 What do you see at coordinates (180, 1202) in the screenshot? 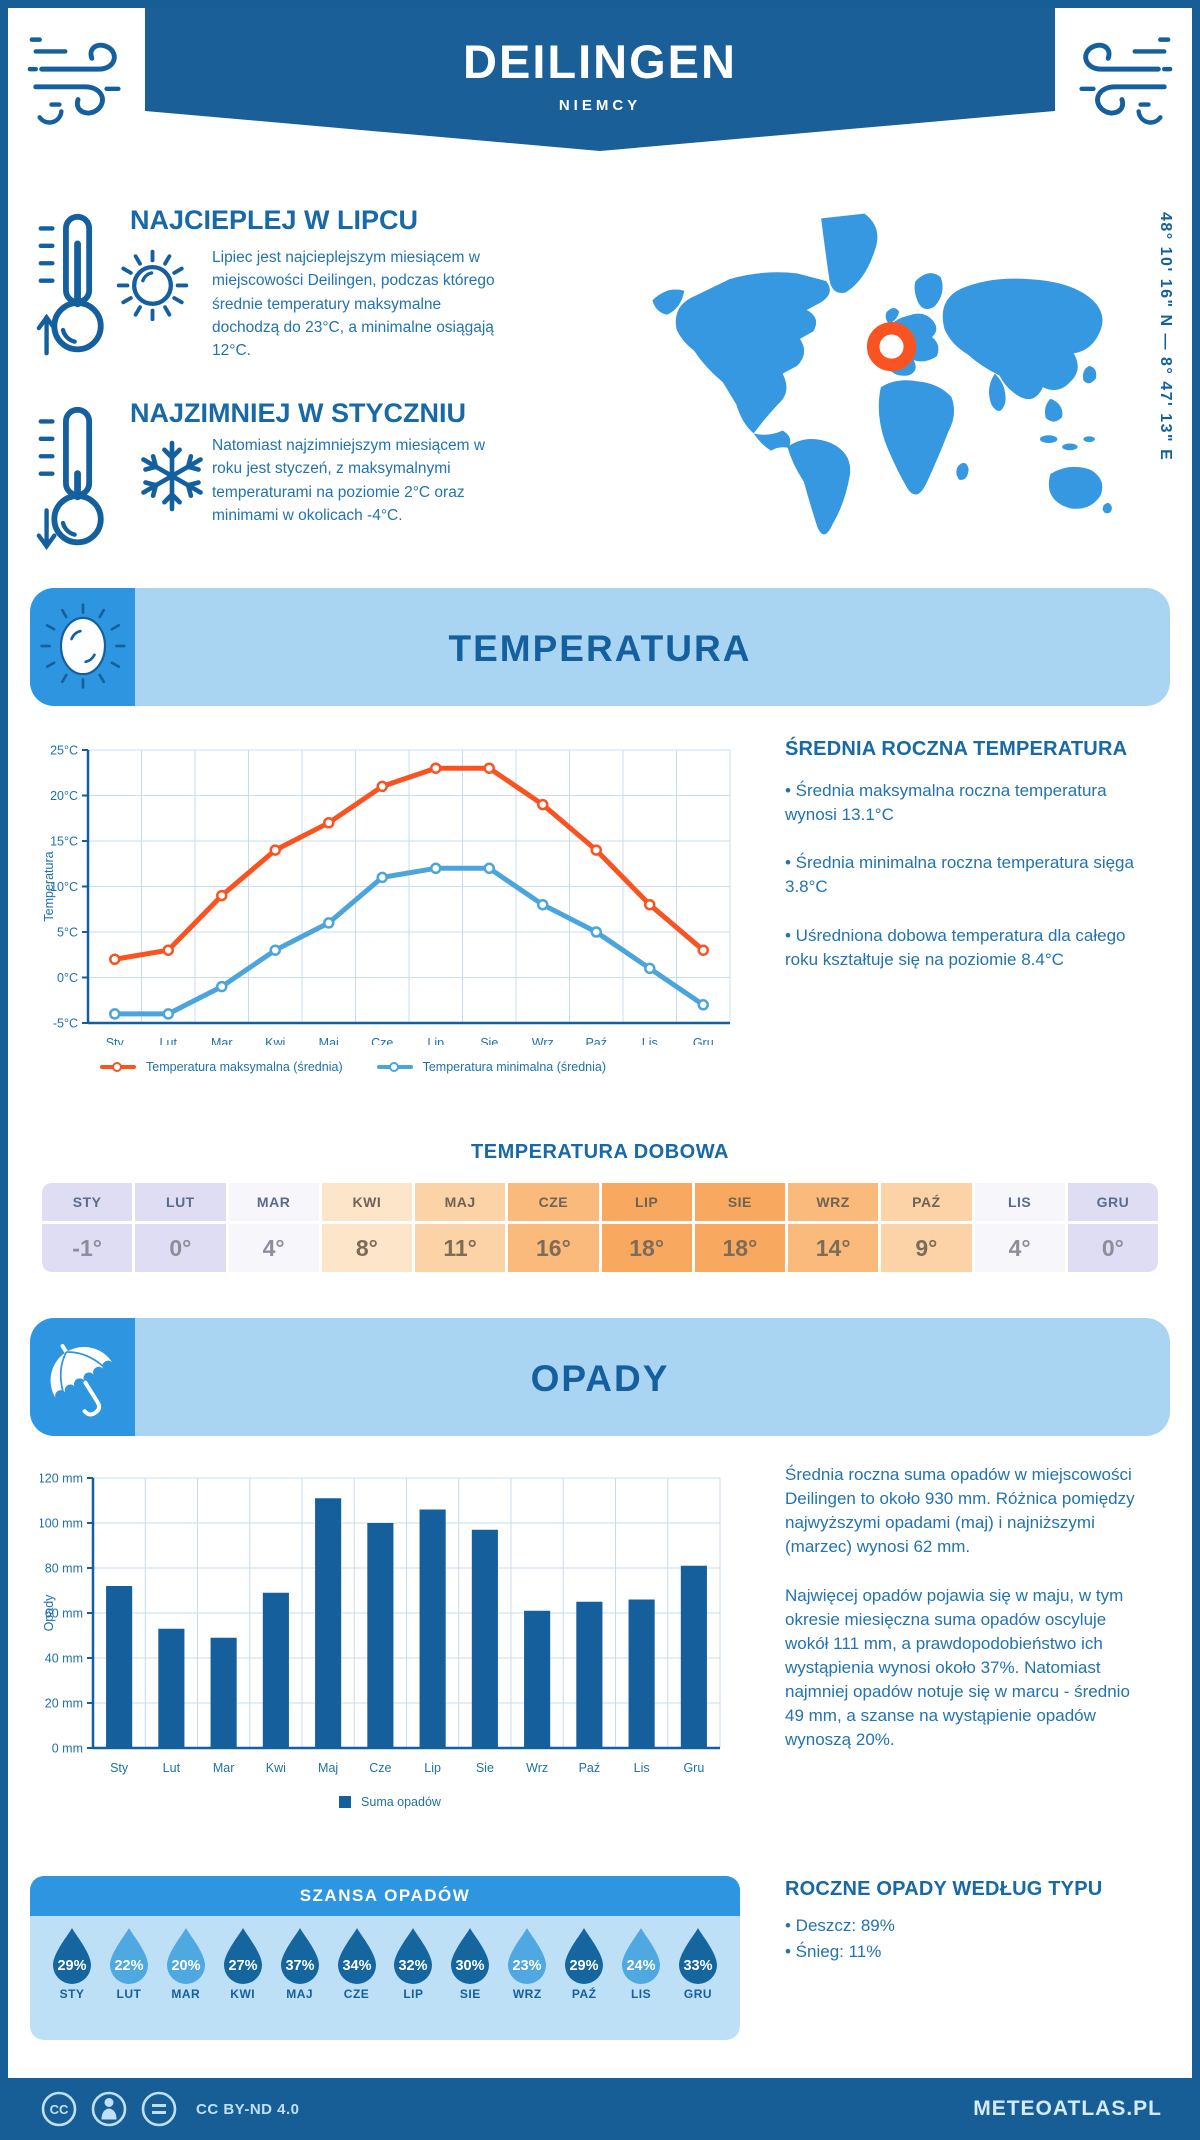
I see `month-header: LUT` at bounding box center [180, 1202].